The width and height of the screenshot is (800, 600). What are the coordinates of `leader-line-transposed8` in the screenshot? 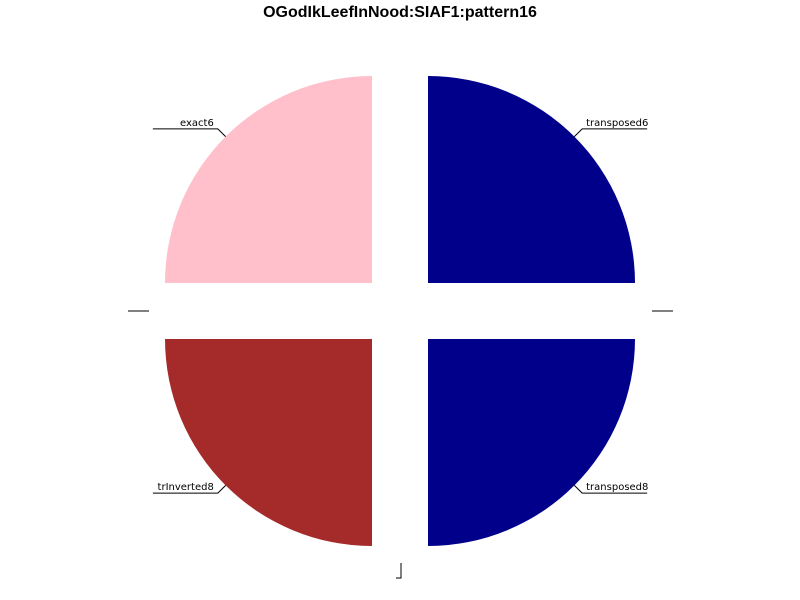 It's located at (611, 489).